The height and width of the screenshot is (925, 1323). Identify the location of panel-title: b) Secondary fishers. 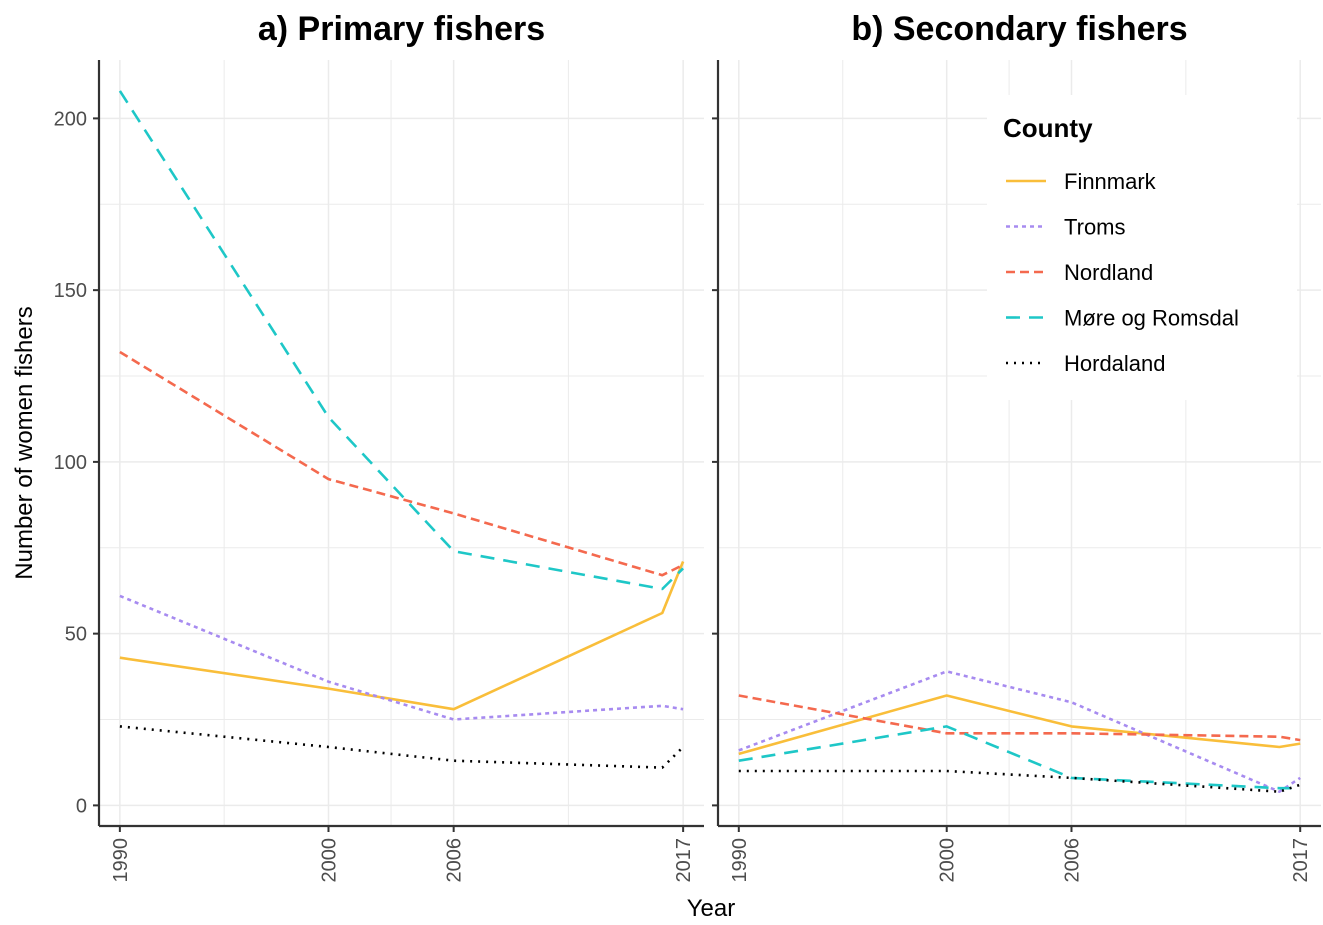
(1019, 29).